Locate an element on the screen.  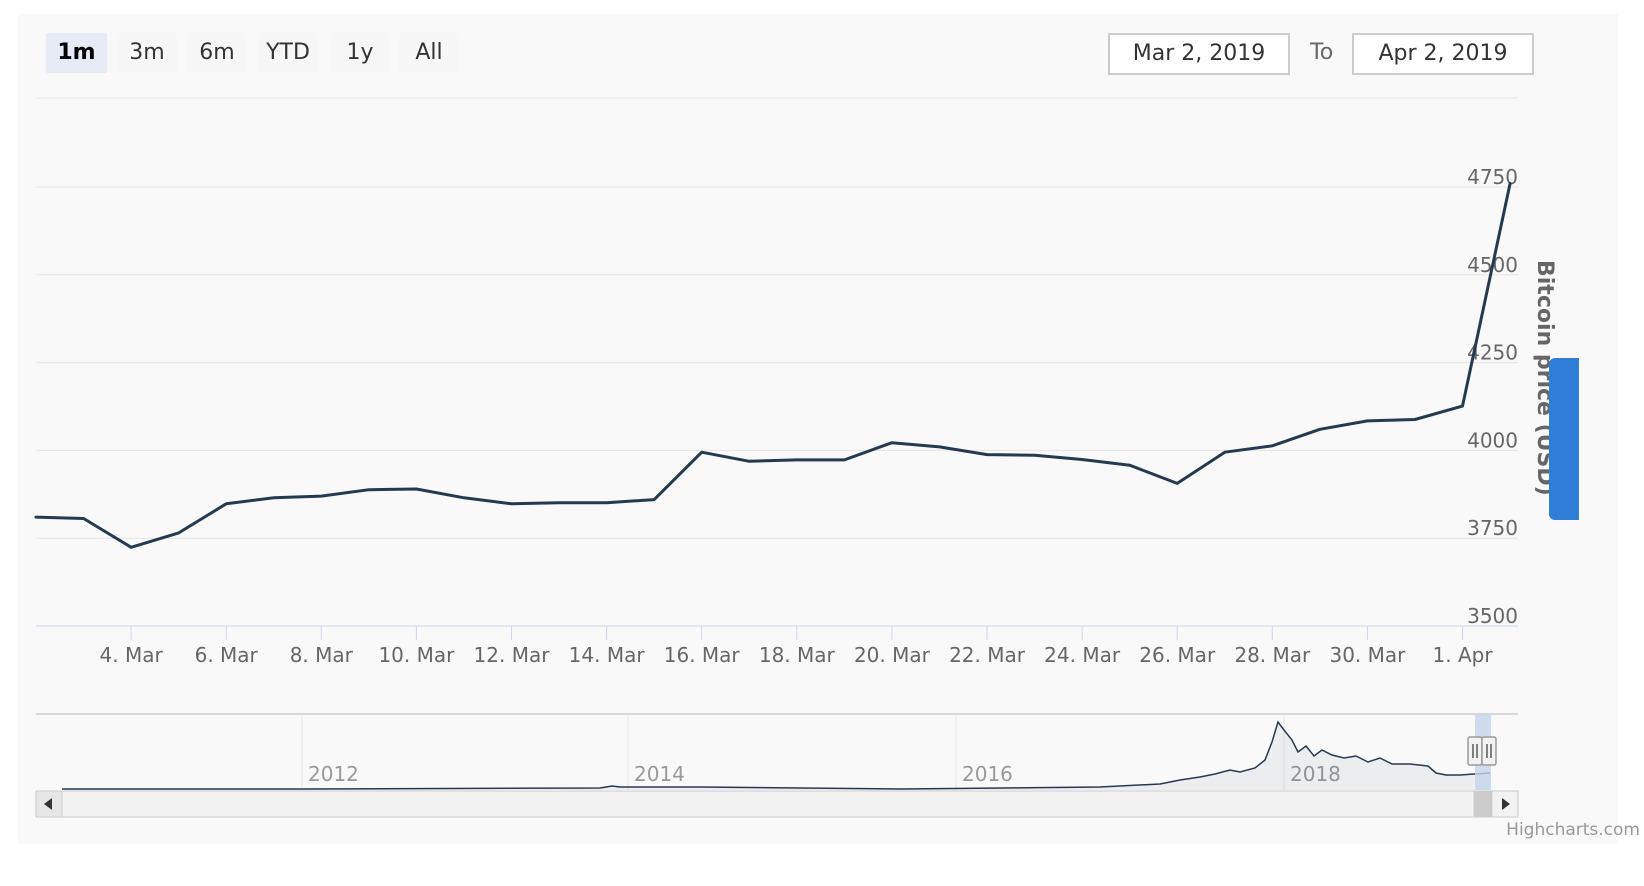
to-label: To is located at coordinates (1322, 52).